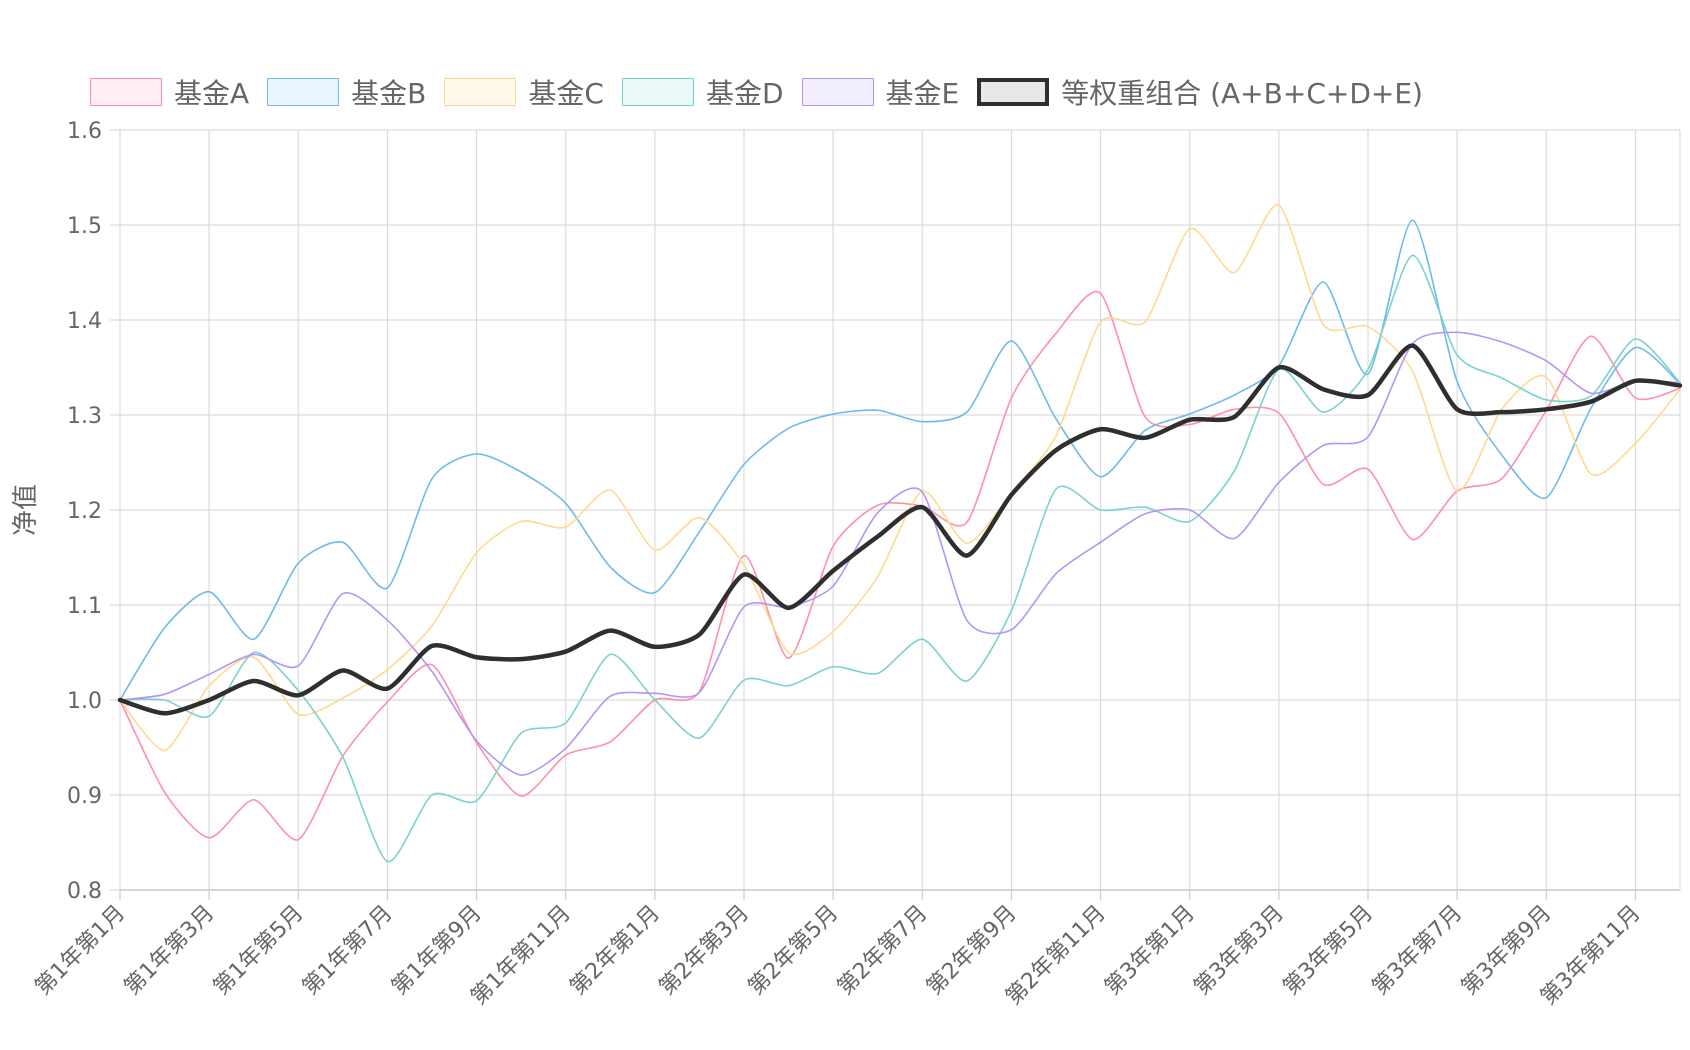 This screenshot has width=1690, height=1050. I want to click on chart-legend: 基金A 基金B 基金C 基金D 基金E 等权重组合 (A+B+C+D+E), so click(765, 92).